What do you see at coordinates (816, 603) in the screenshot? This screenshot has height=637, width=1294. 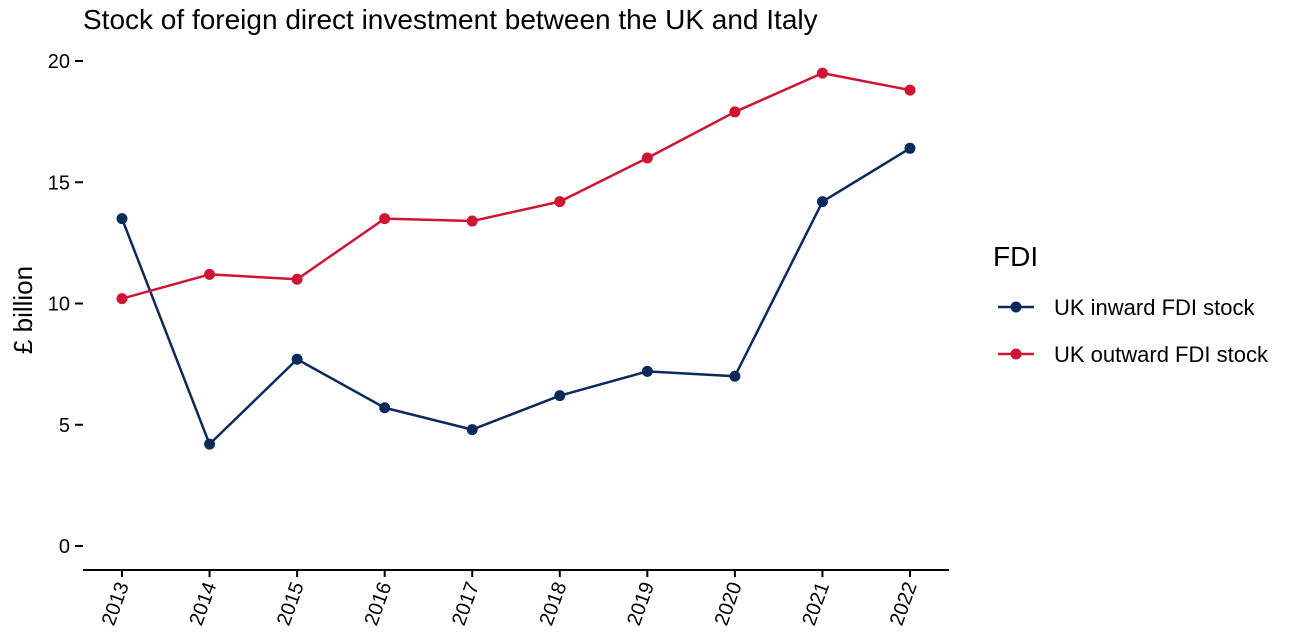 I see `x-tick-label: 2021` at bounding box center [816, 603].